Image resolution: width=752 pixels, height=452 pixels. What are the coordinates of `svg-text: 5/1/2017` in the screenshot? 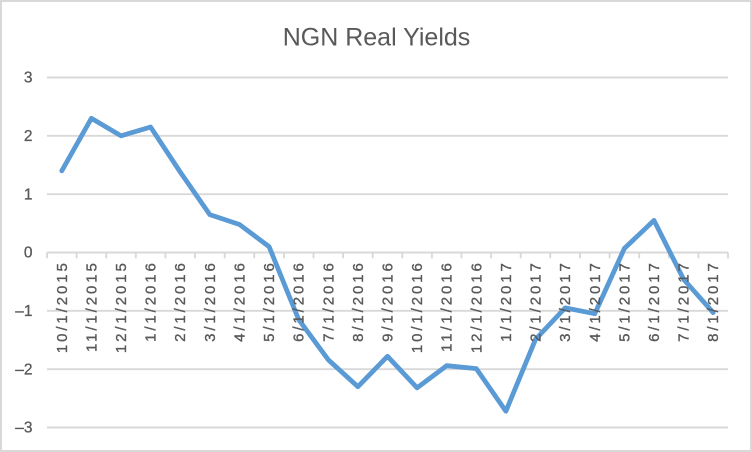 It's located at (624, 301).